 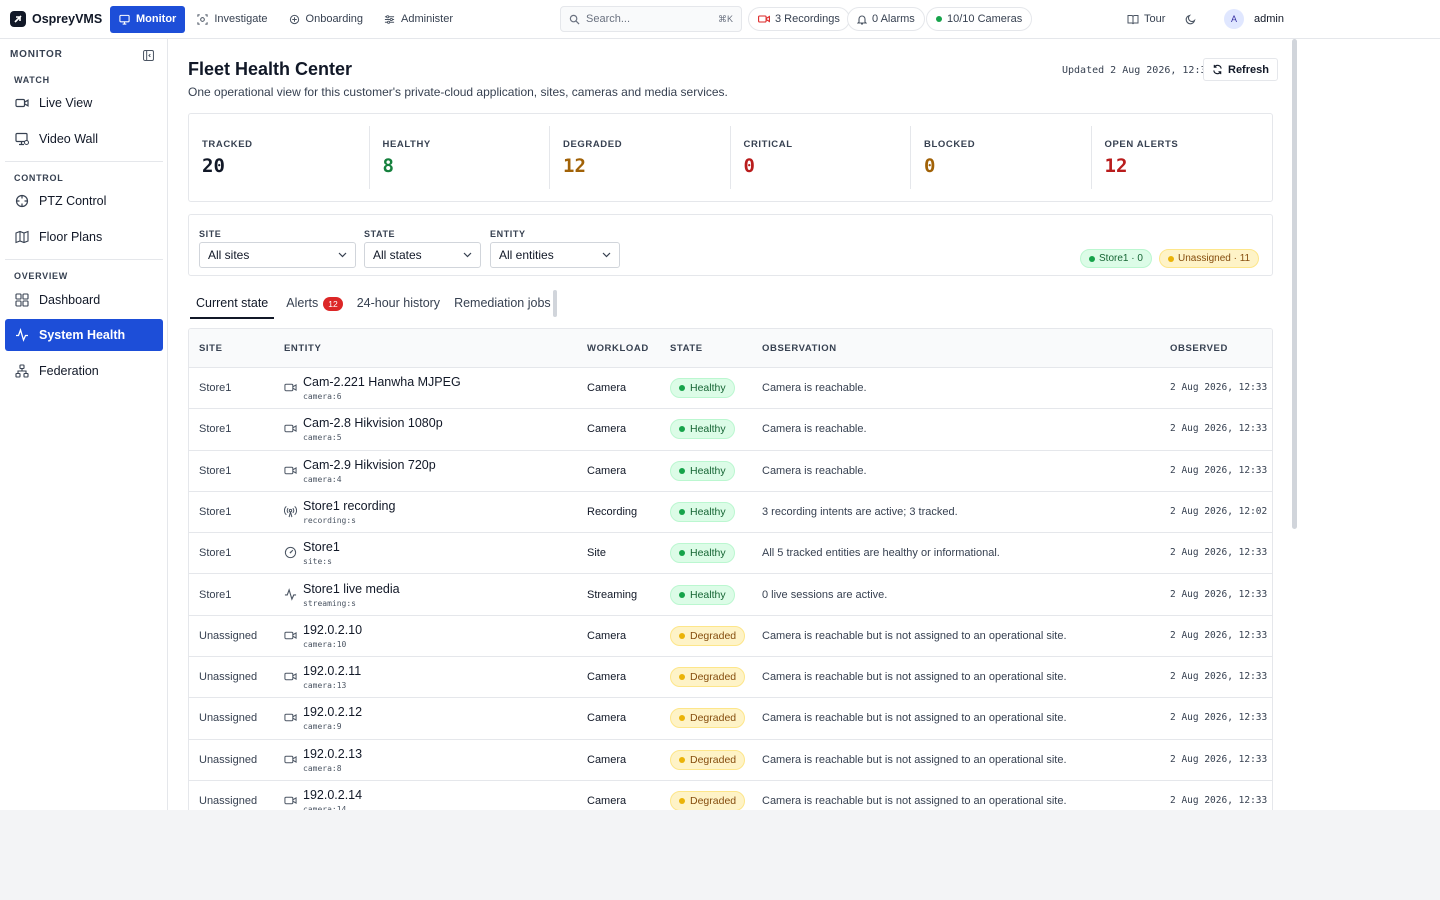 I want to click on cell-entity-name: Cam-2.8 Hikvision 1080p, so click(x=373, y=423).